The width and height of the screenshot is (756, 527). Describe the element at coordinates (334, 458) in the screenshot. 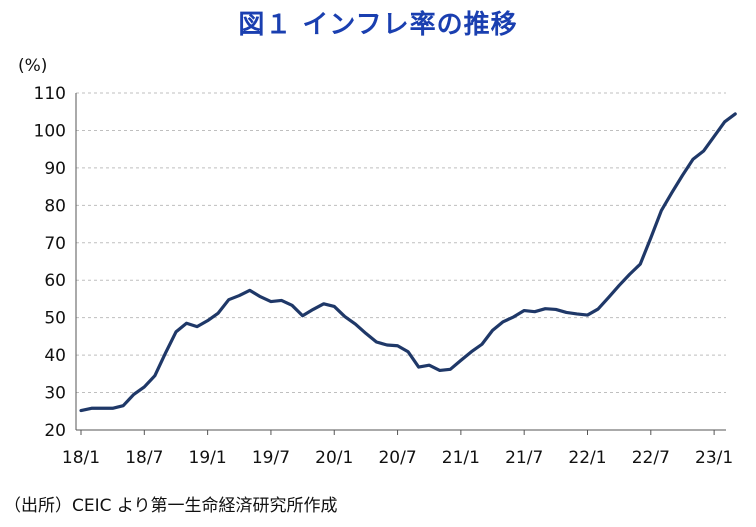

I see `x-tick-label-20-1: 20/1` at that location.